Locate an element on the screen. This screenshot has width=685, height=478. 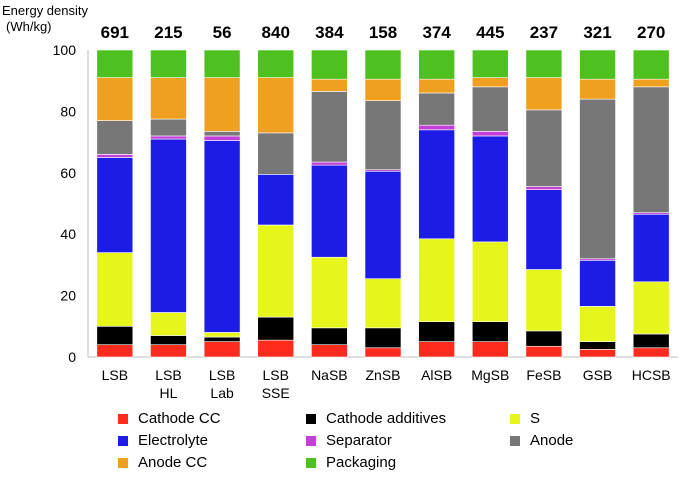
energy-density-value-9: 321 is located at coordinates (597, 32).